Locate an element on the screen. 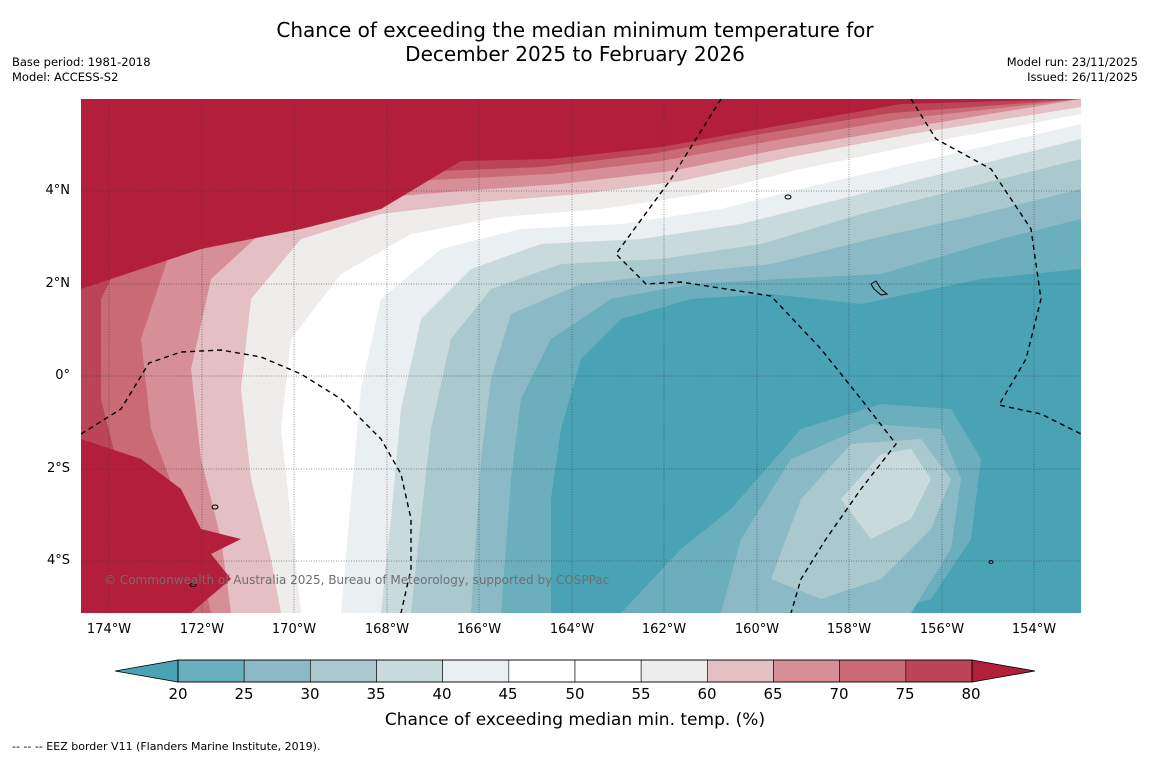  colorbar-low-extend is located at coordinates (147, 671).